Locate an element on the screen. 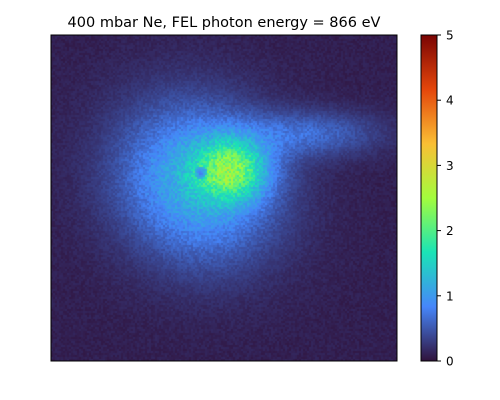 This screenshot has height=400, width=500. colorbar-gradient is located at coordinates (429, 198).